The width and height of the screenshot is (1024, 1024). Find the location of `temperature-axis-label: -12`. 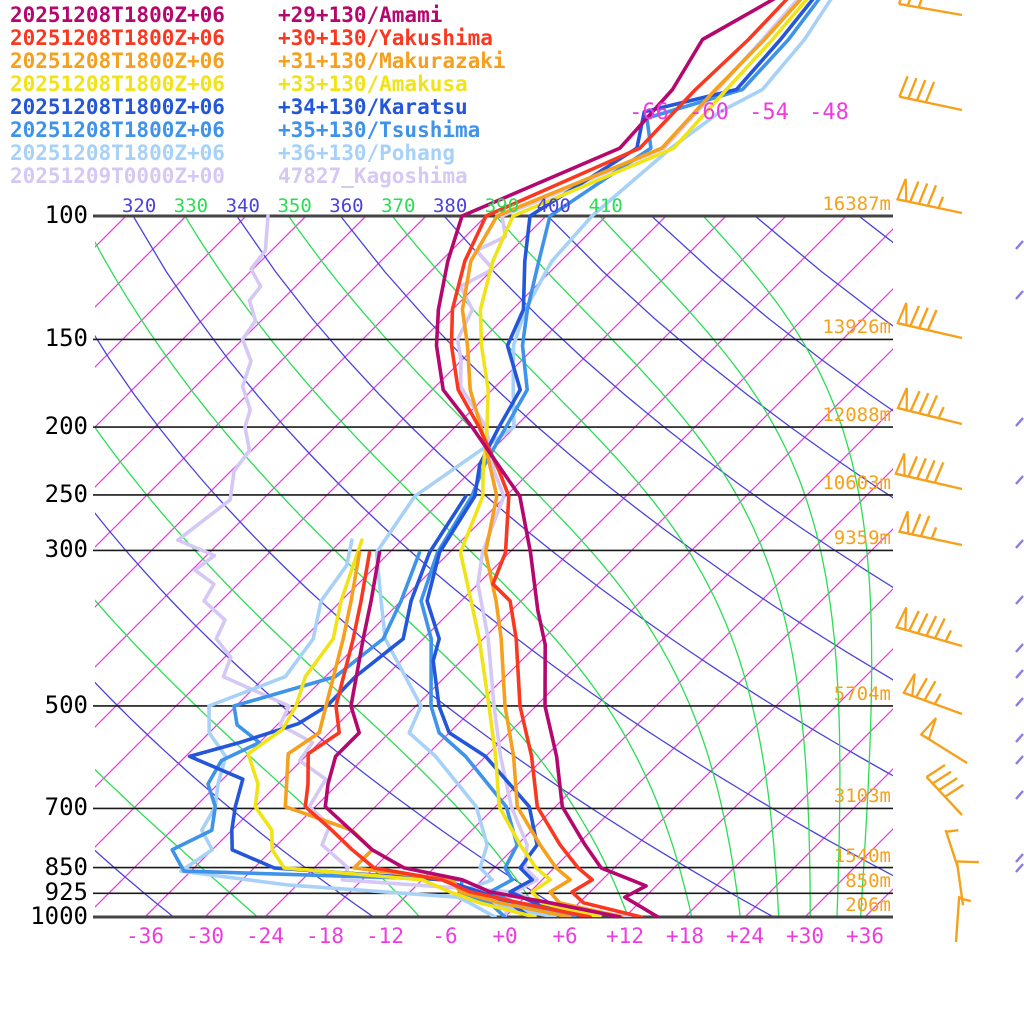

temperature-axis-label: -12 is located at coordinates (385, 936).